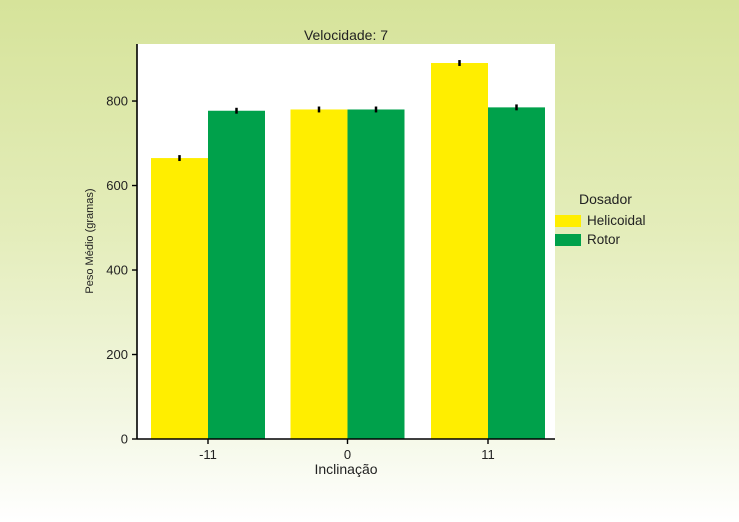 The image size is (739, 522). What do you see at coordinates (117, 185) in the screenshot?
I see `y-tick-label: 600` at bounding box center [117, 185].